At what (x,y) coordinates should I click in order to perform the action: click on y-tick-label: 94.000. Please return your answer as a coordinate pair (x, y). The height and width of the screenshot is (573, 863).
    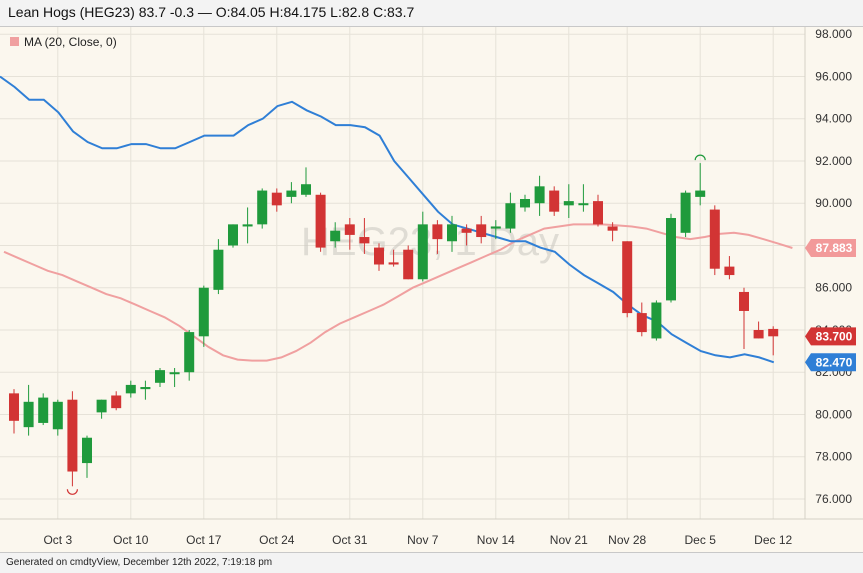
    Looking at the image, I should click on (833, 119).